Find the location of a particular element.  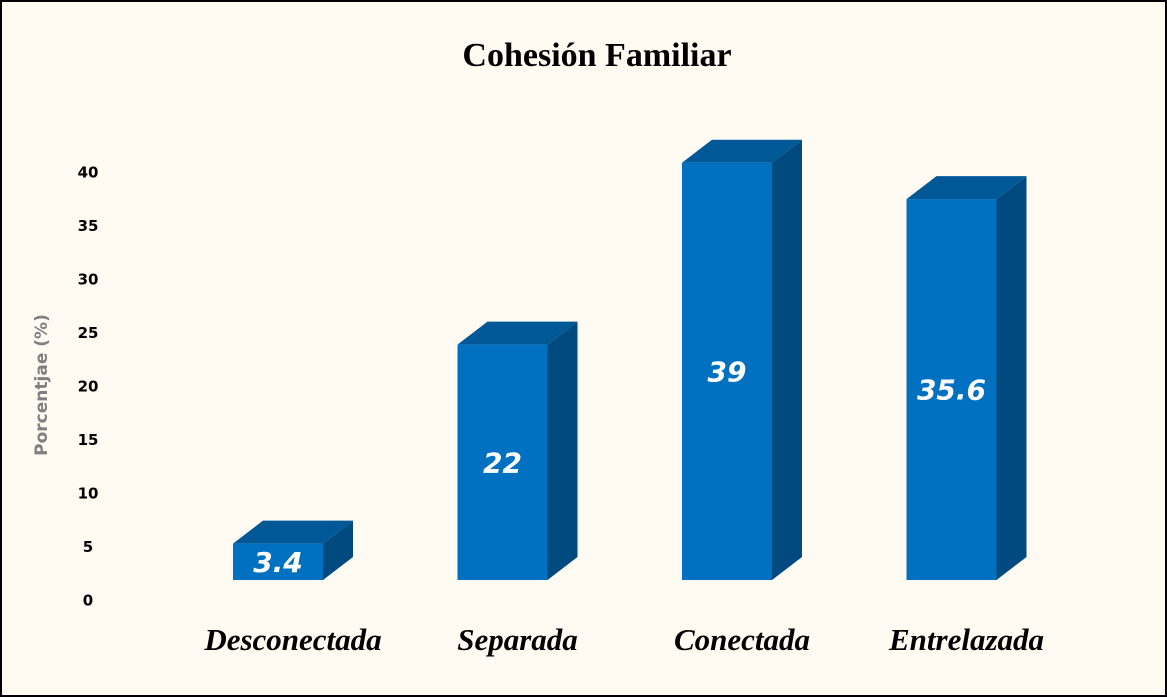

y-tick-label: 25 is located at coordinates (88, 333).